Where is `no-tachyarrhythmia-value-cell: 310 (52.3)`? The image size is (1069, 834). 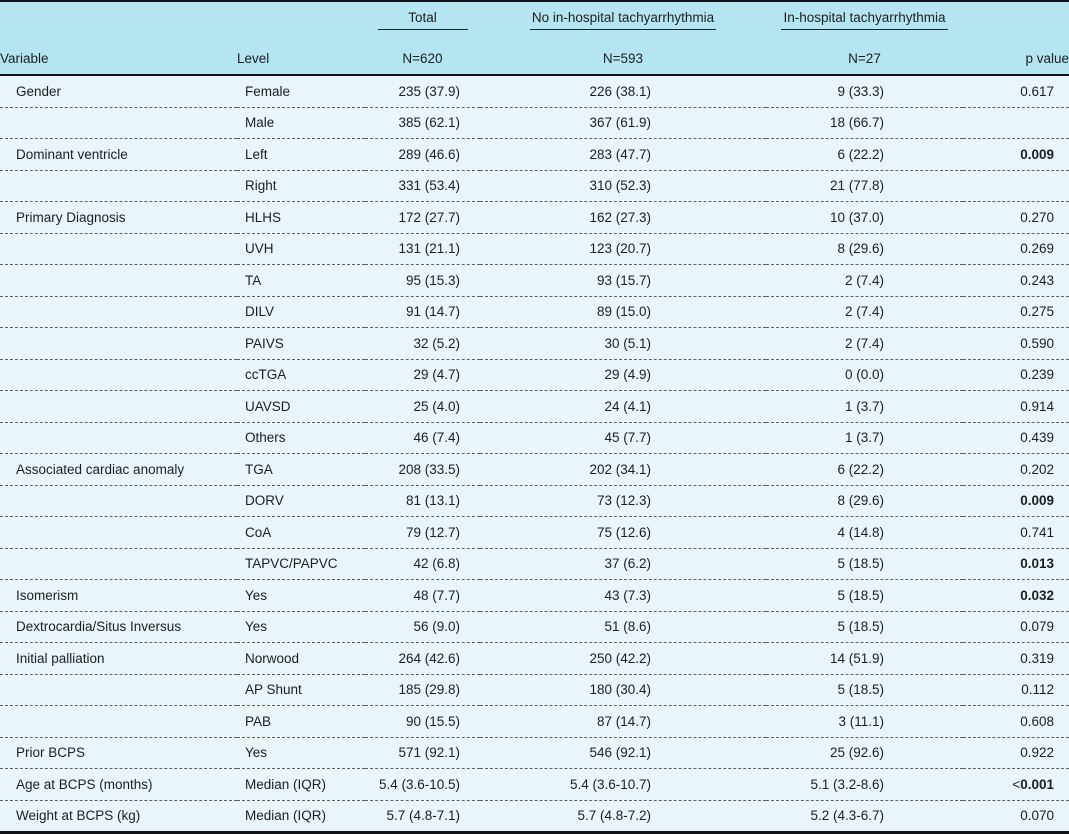 no-tachyarrhythmia-value-cell: 310 (52.3) is located at coordinates (623, 185).